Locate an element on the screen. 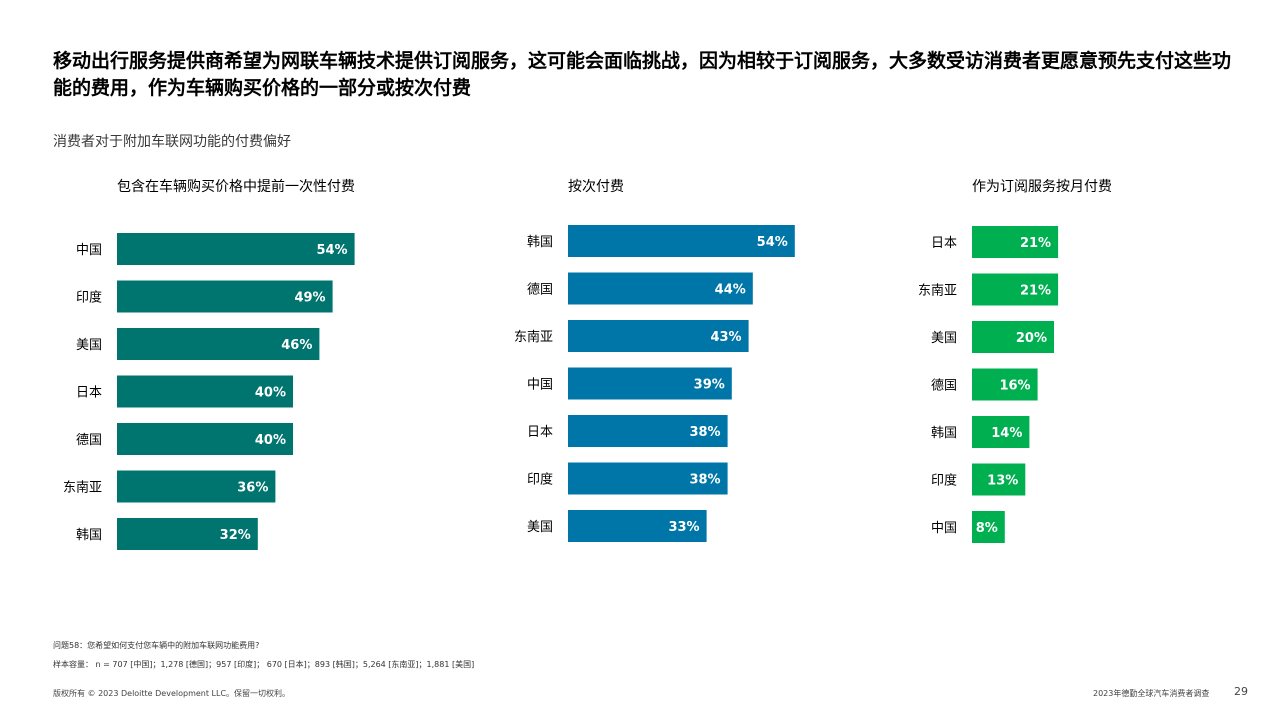  value-label: 16% is located at coordinates (1014, 386).